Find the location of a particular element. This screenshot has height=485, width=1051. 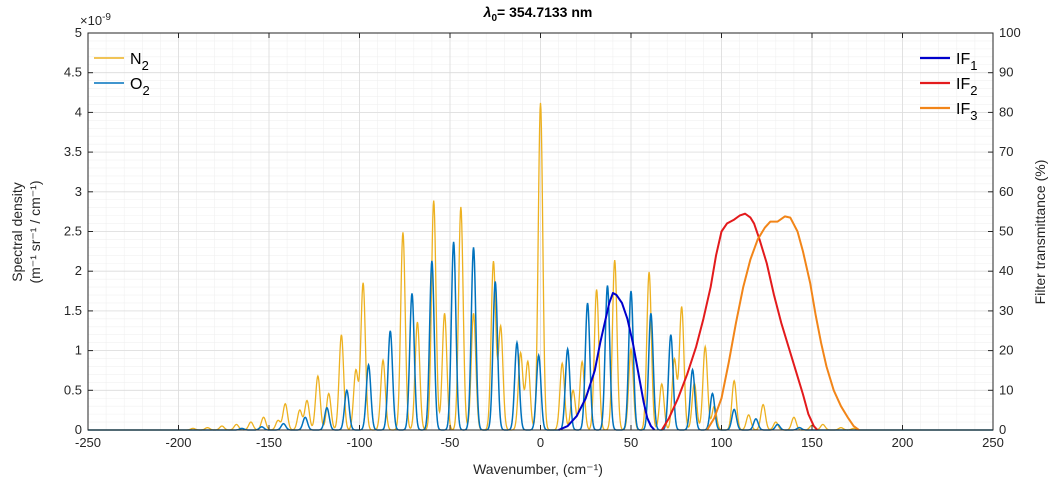

x-tick-label: -250 is located at coordinates (88, 442).